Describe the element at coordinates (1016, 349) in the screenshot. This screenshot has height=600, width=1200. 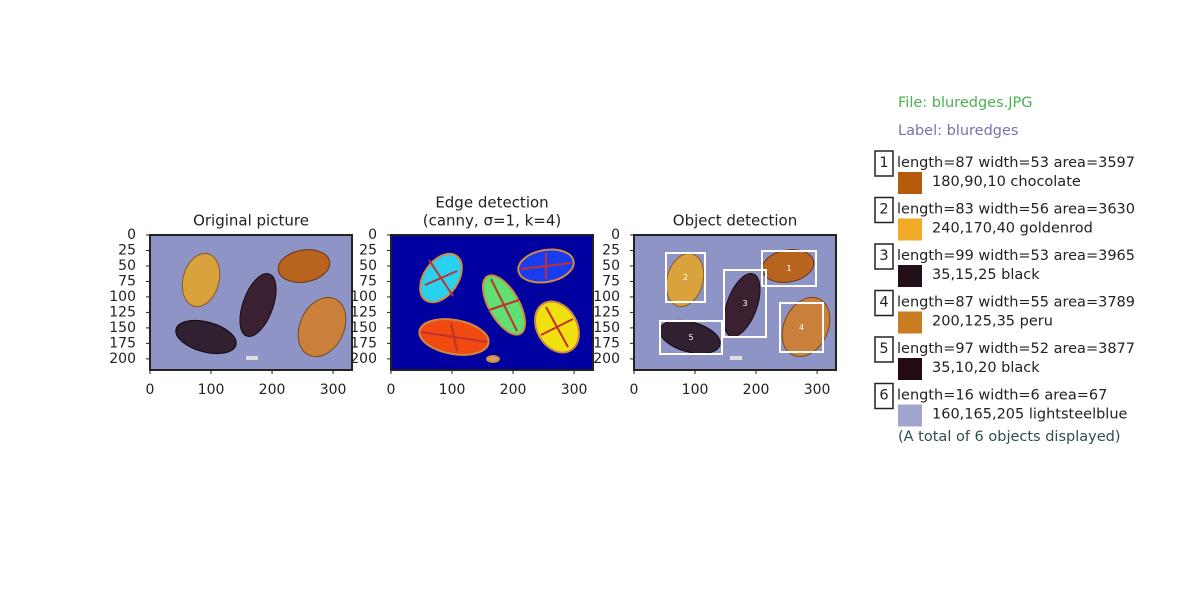
I see `object-measures: length=97 width=52 area=3877` at that location.